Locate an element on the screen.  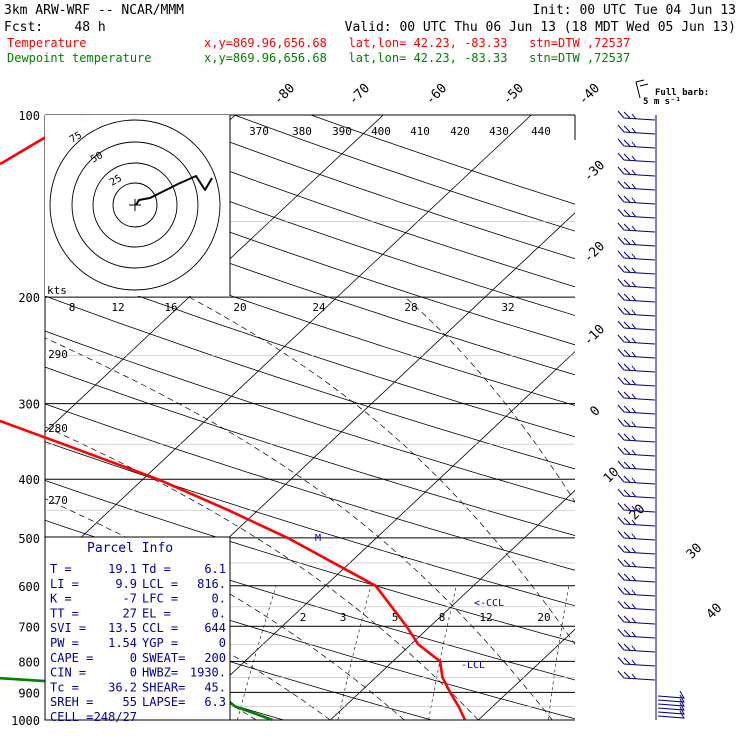
parcel-param-value: 200 is located at coordinates (215, 658).